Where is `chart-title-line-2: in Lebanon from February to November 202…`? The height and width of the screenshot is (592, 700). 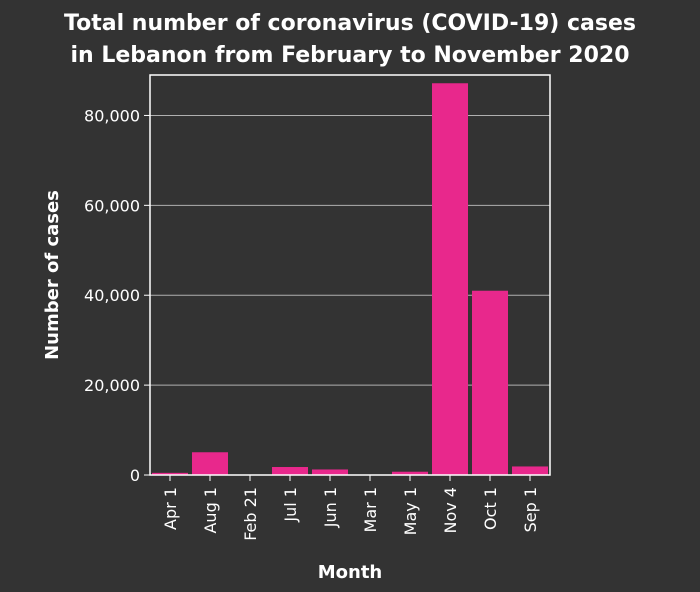
chart-title-line-2: in Lebanon from February to November 202… is located at coordinates (349, 55).